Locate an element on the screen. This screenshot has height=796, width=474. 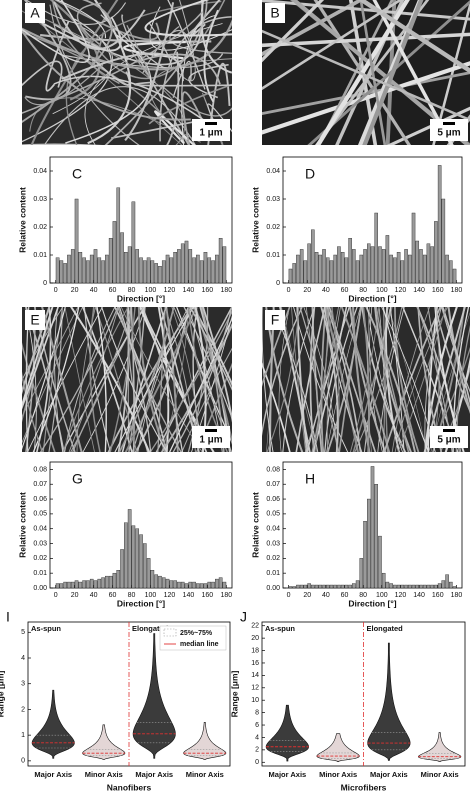
scale-box is located at coordinates (449, 130).